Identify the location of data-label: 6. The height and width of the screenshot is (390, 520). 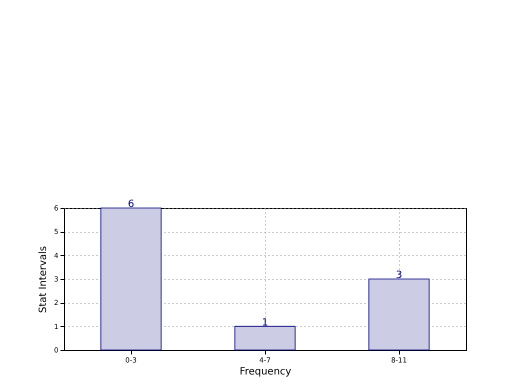
(131, 204).